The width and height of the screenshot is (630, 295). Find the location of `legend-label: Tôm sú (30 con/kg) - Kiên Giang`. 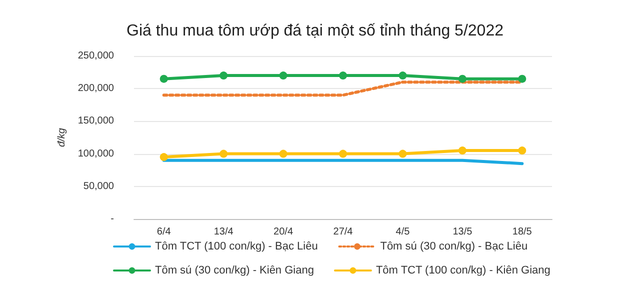

legend-label: Tôm sú (30 con/kg) - Kiên Giang is located at coordinates (234, 270).